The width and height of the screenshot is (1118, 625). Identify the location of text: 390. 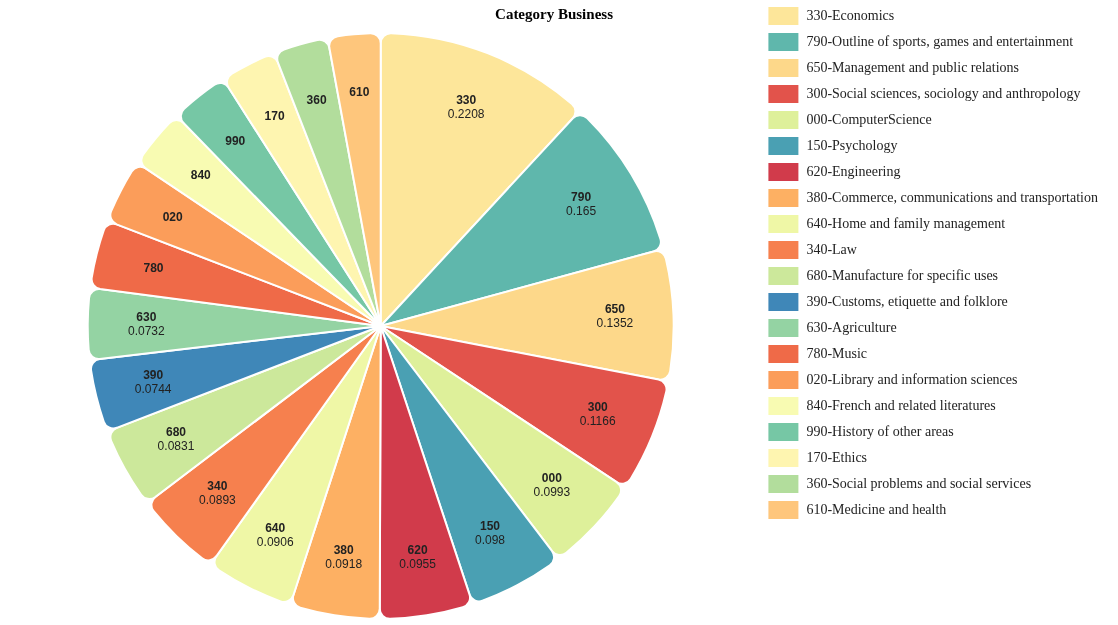
(153, 374).